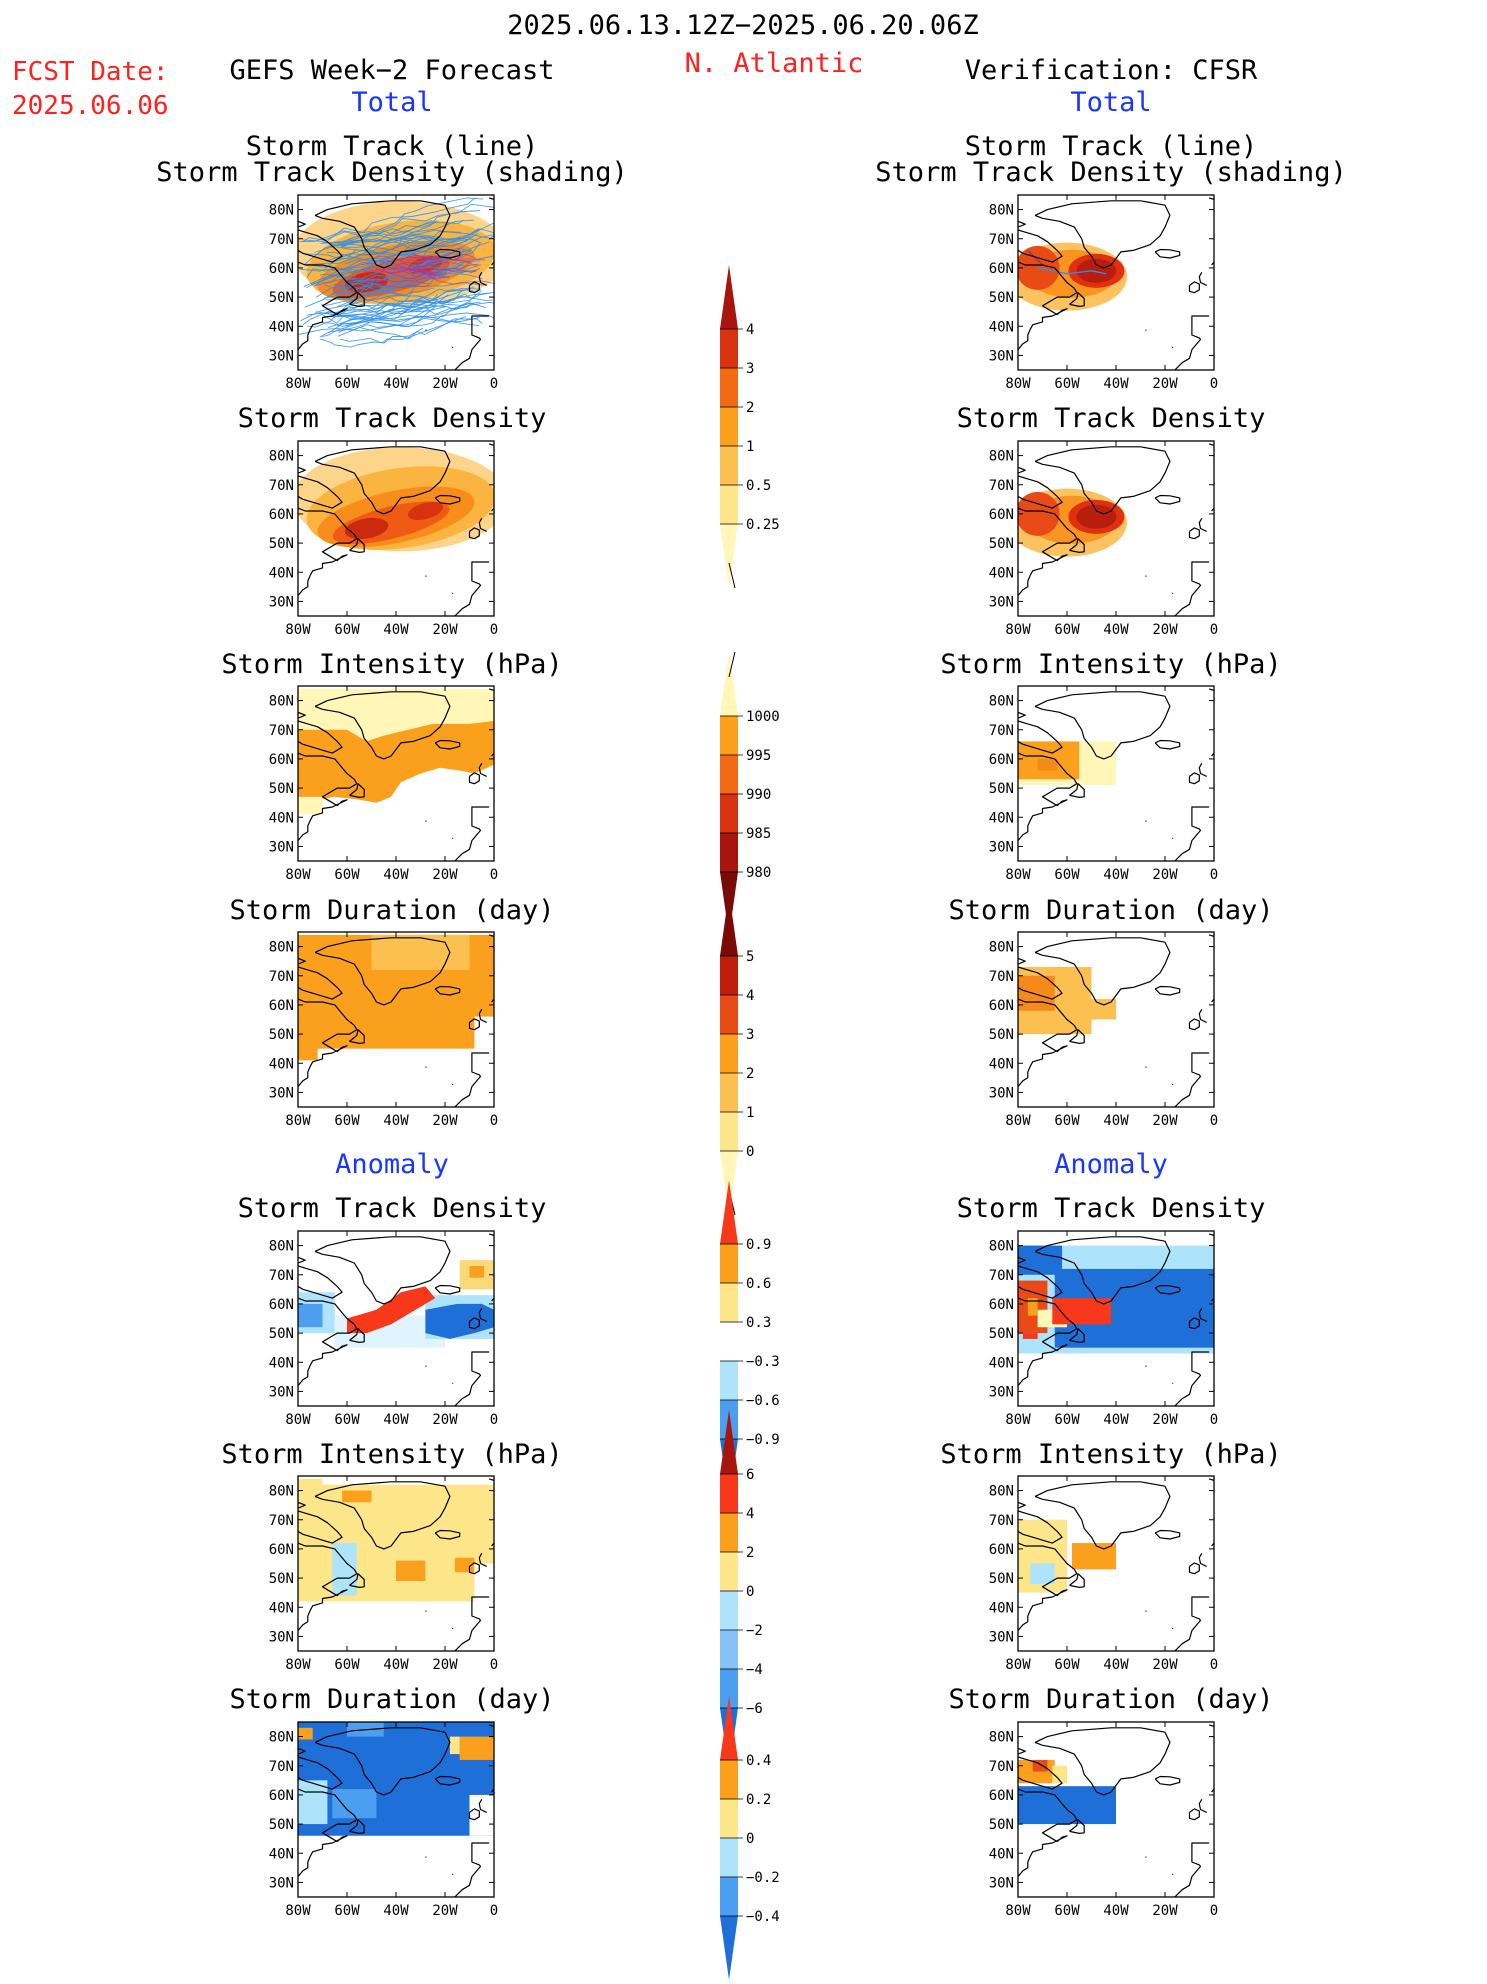 The height and width of the screenshot is (1984, 1487). What do you see at coordinates (763, 1362) in the screenshot?
I see `colorbar-label: −0.3` at bounding box center [763, 1362].